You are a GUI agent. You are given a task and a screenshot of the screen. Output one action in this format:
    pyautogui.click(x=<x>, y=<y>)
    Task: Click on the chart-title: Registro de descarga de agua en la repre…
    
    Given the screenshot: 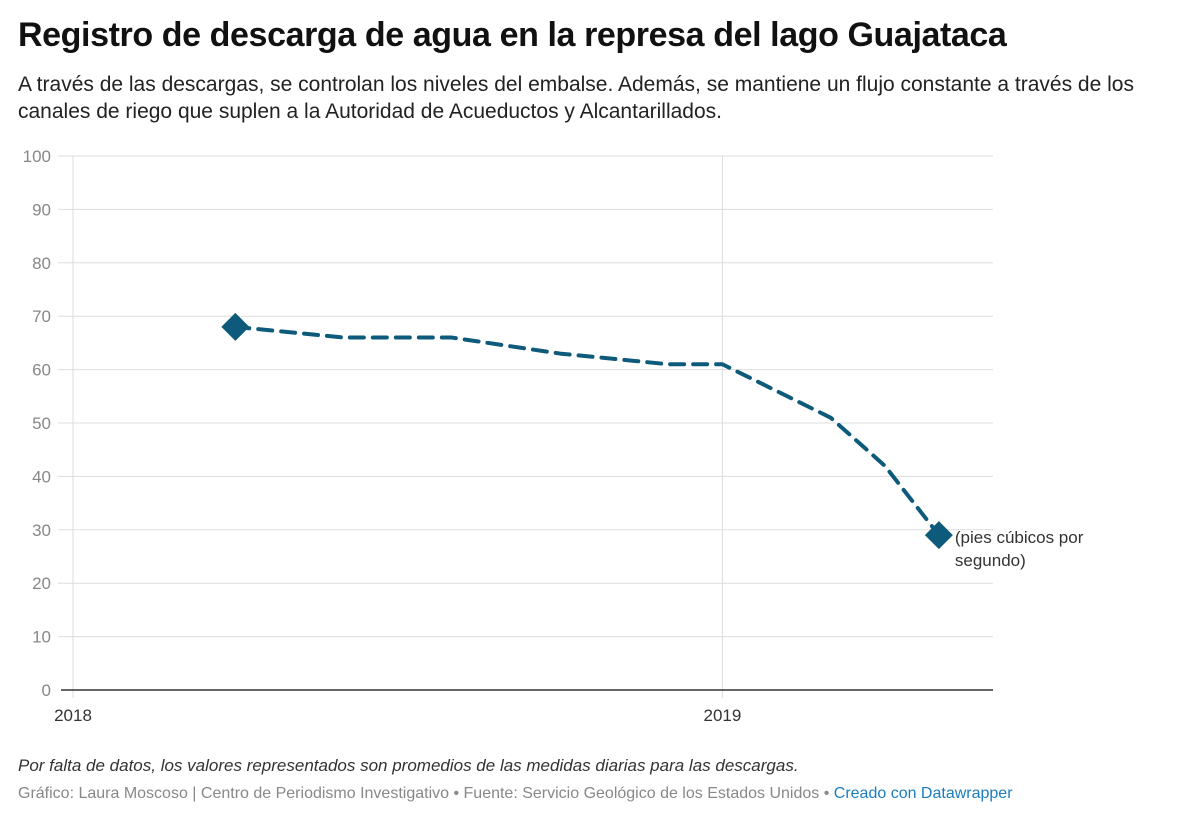 What is the action you would take?
    pyautogui.click(x=512, y=35)
    